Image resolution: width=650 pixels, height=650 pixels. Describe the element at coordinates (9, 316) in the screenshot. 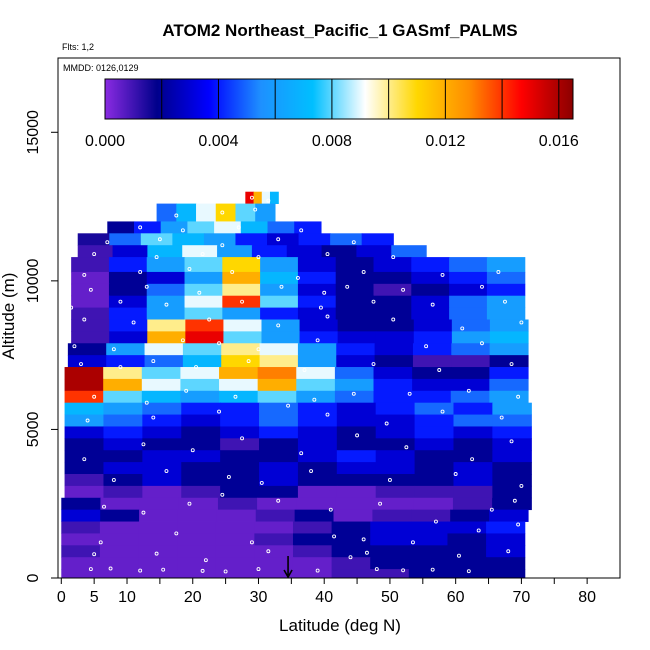

I see `y-axis-label: Altitude (m)` at that location.